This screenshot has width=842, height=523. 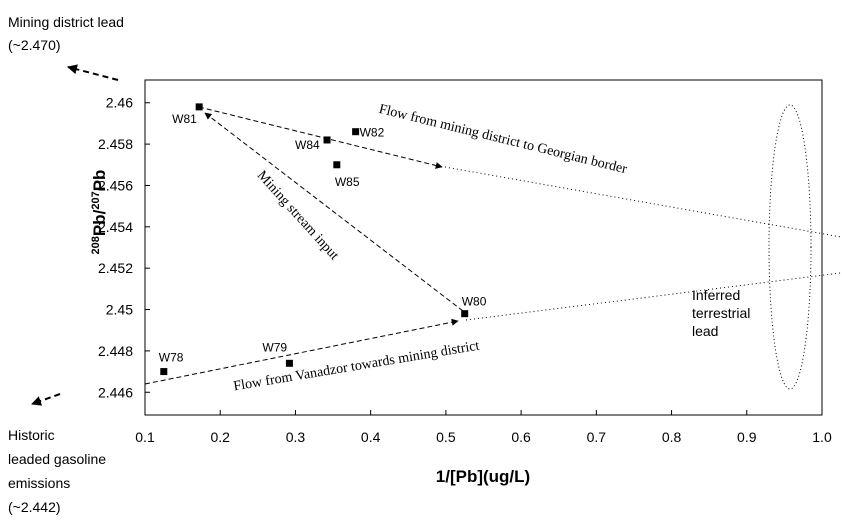 I want to click on x-tick-label: 0.7, so click(x=597, y=437).